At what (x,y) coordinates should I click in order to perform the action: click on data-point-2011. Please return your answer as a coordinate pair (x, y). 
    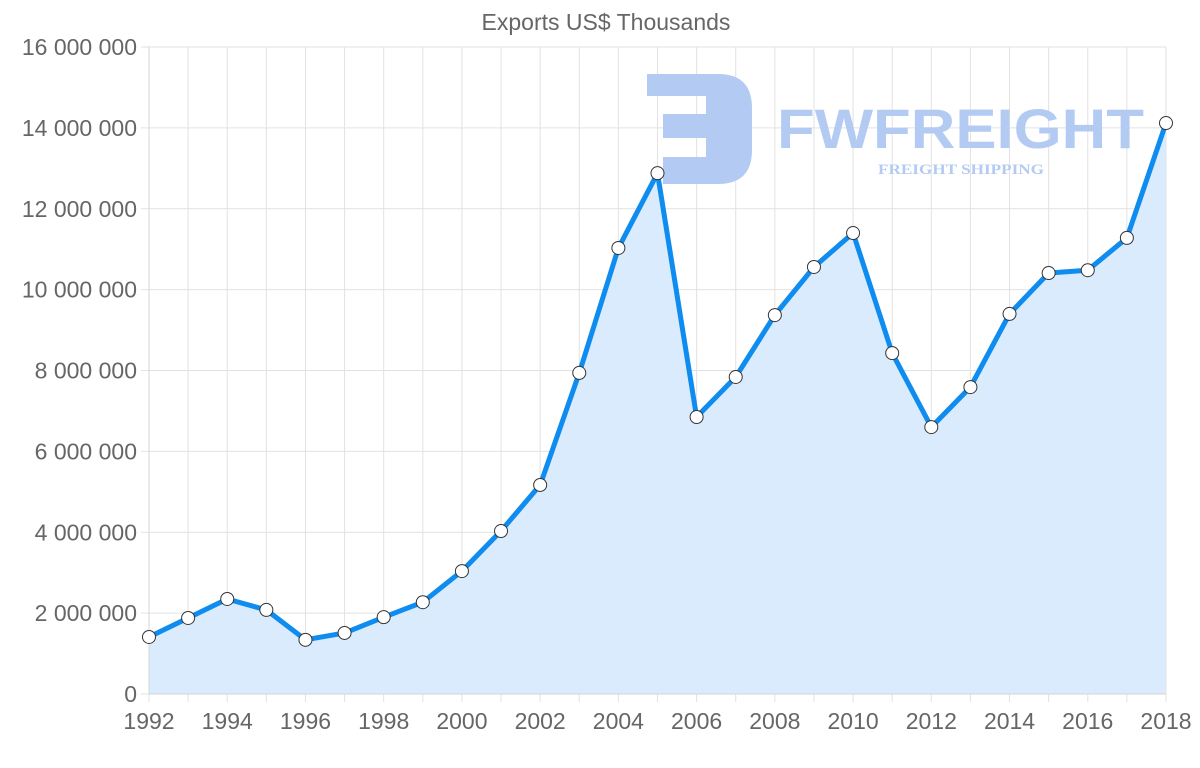
    Looking at the image, I should click on (892, 353).